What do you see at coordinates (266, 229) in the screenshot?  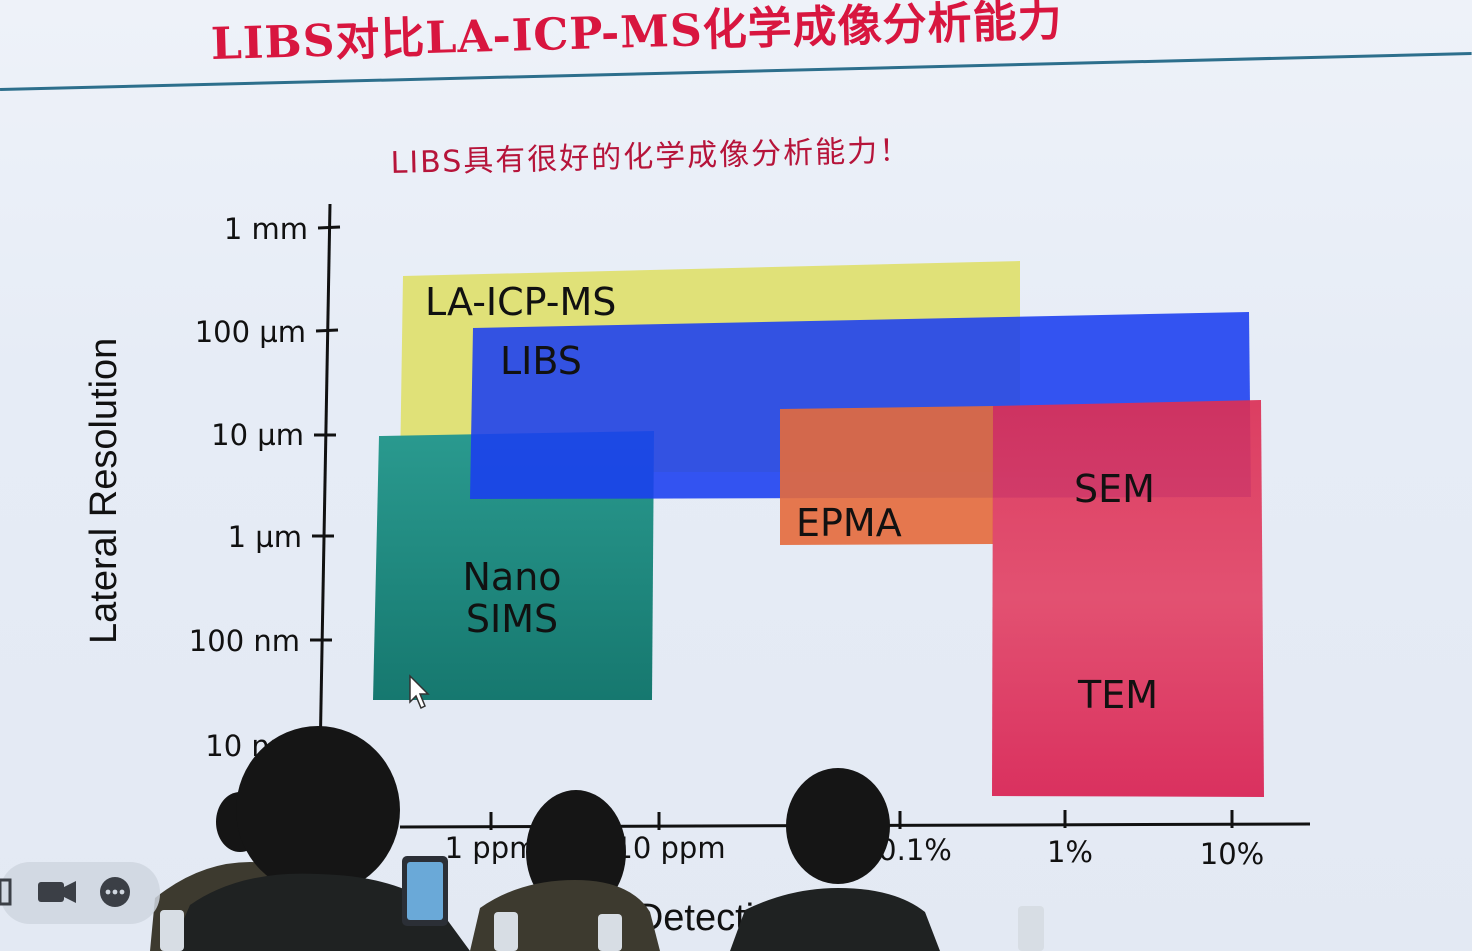 I see `y-tick-1mm: 1 mm` at bounding box center [266, 229].